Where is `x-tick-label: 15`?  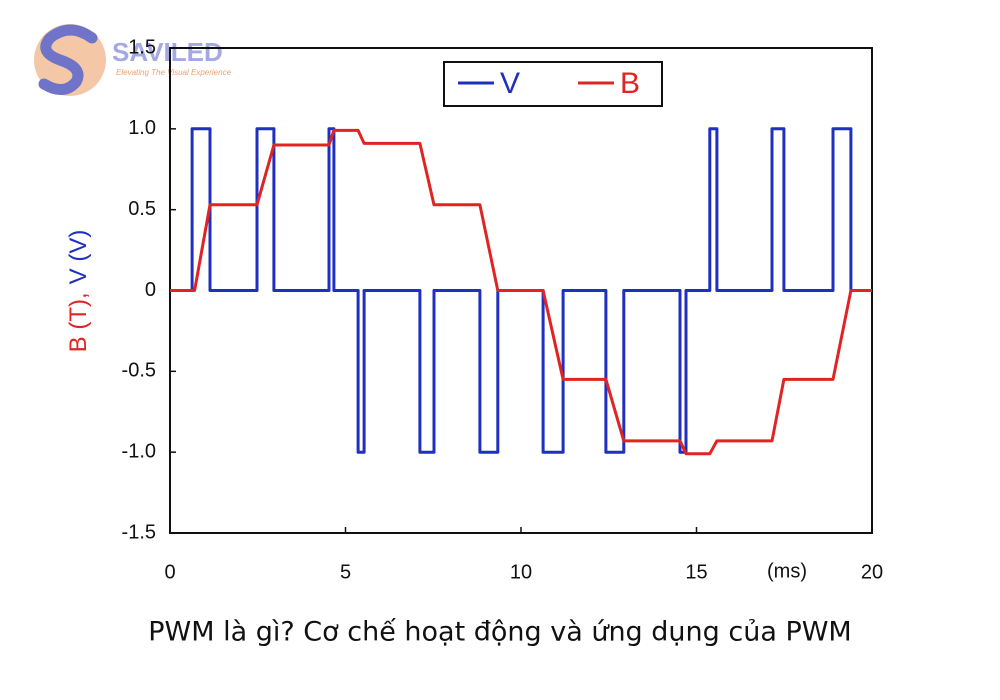 x-tick-label: 15 is located at coordinates (696, 572).